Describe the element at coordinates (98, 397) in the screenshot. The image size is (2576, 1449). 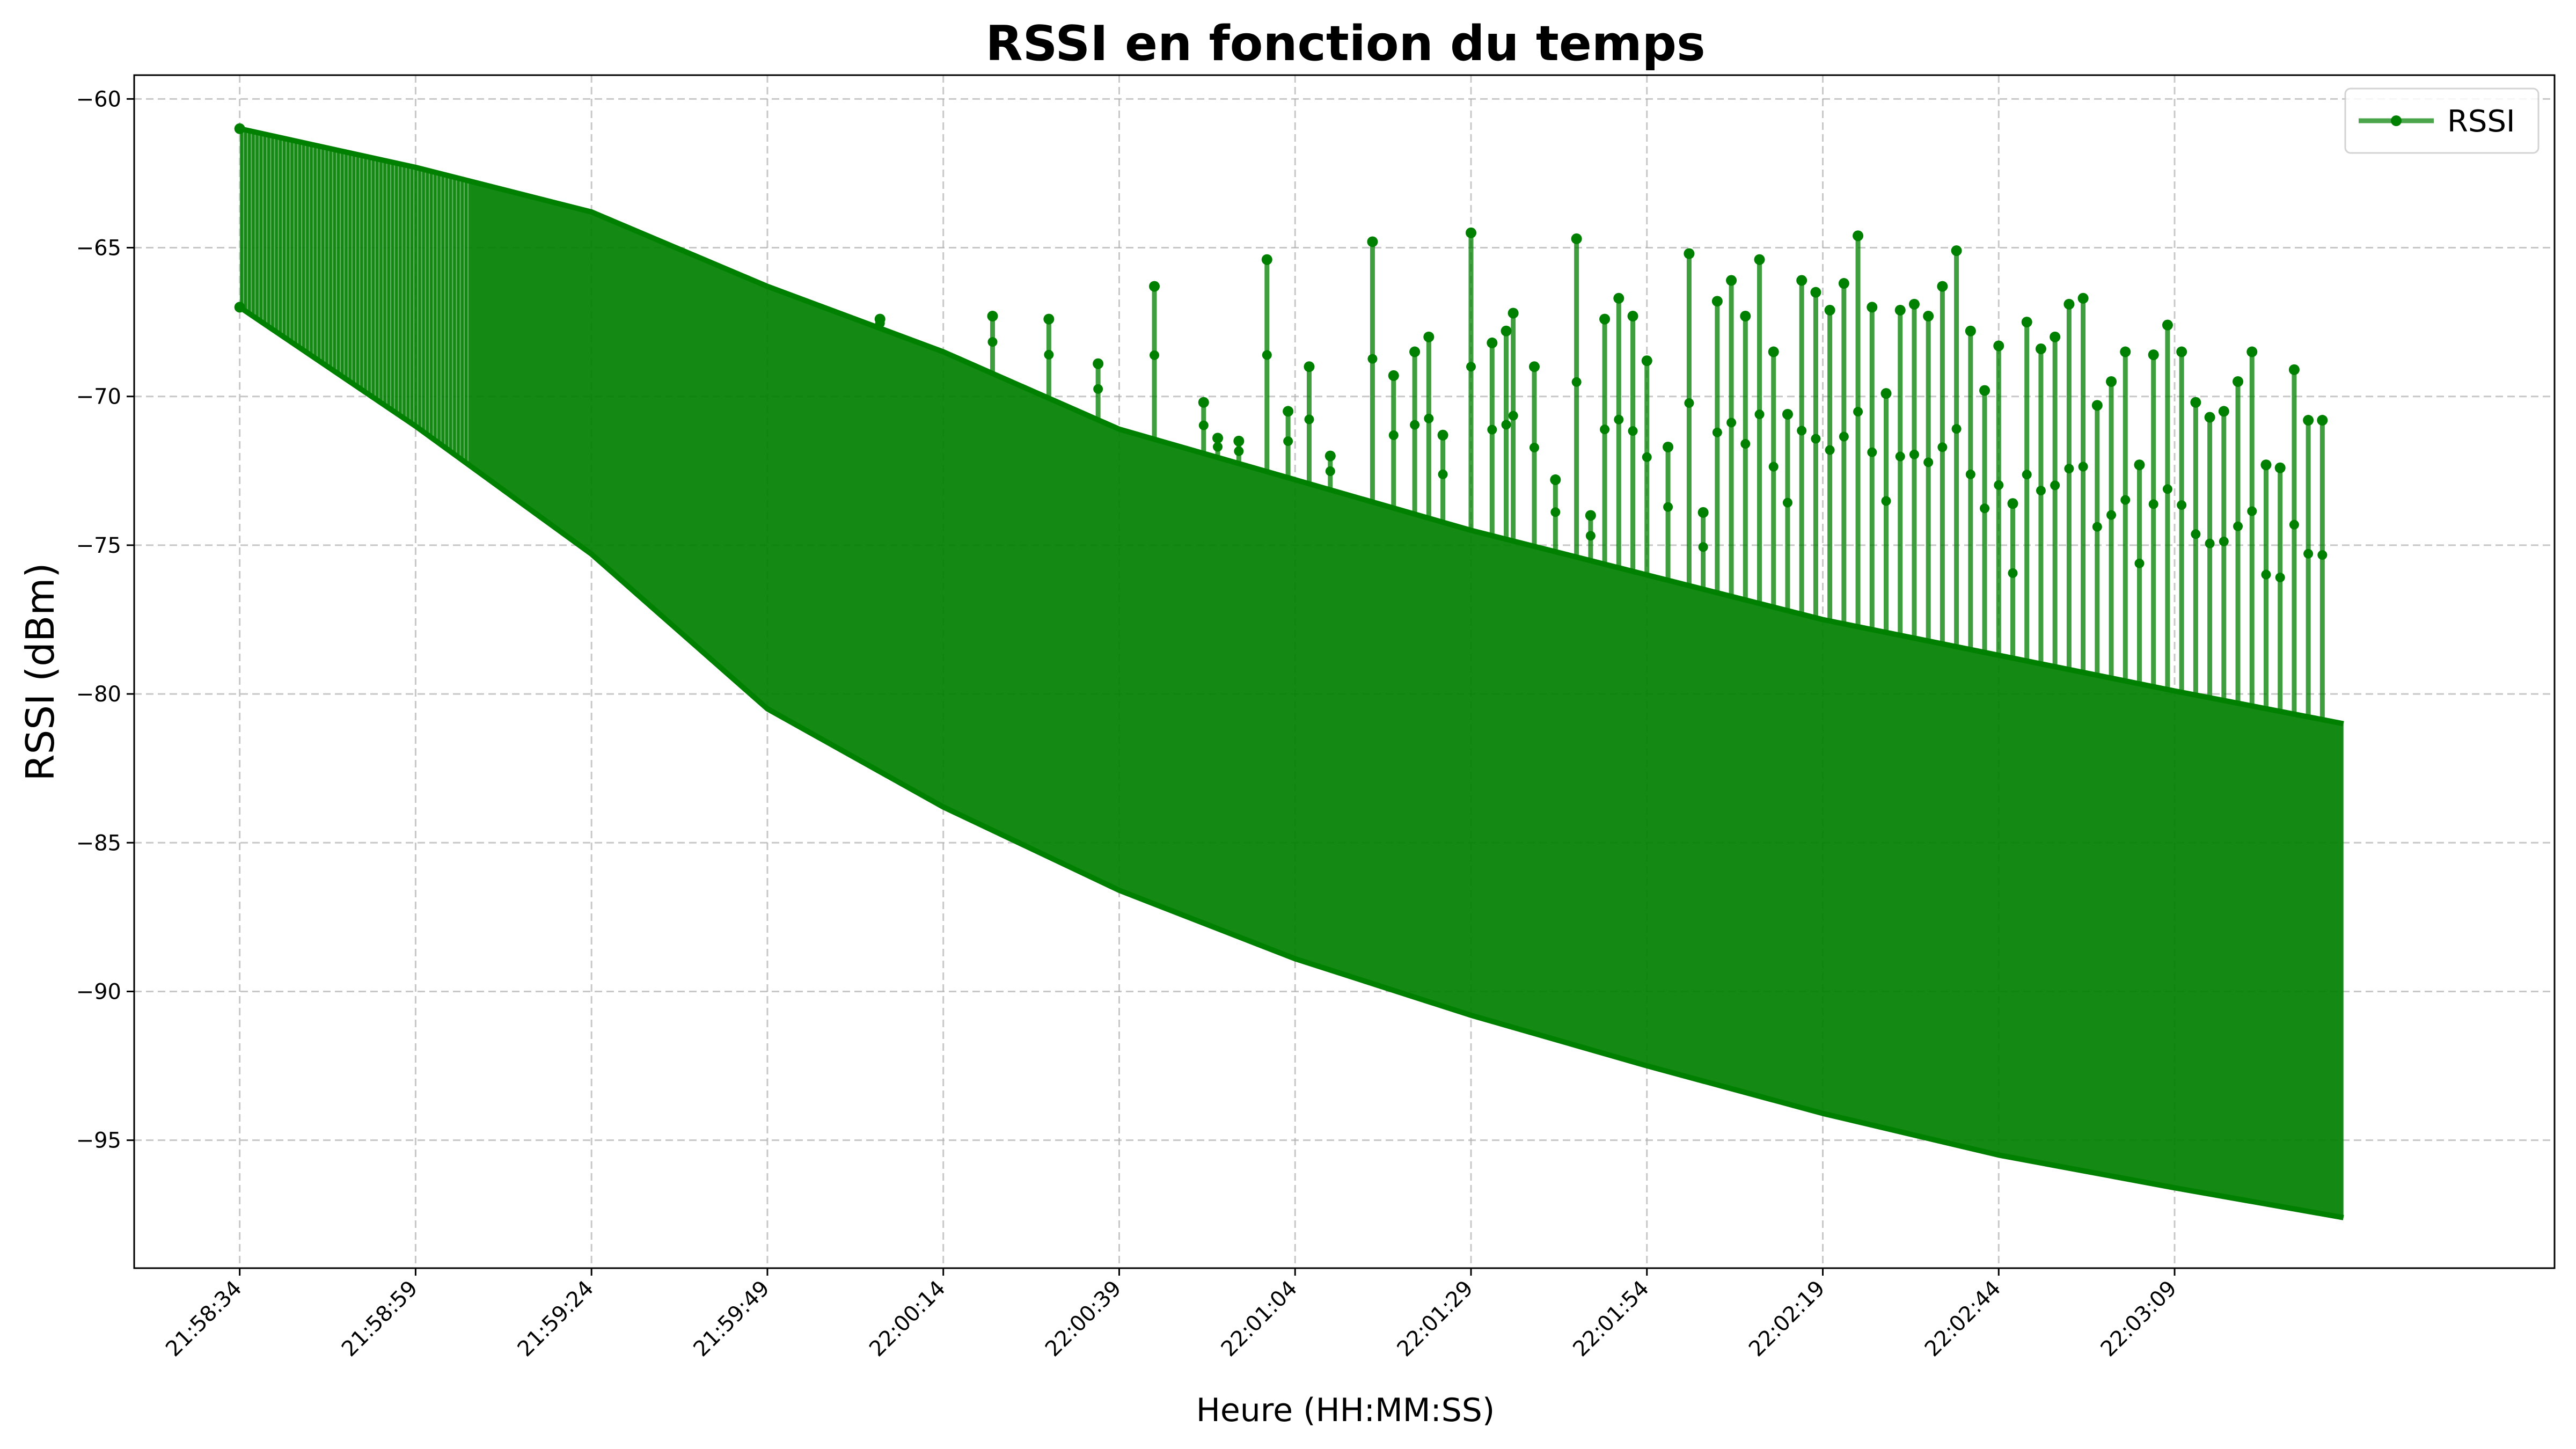
I see `y-tick-label: −70` at that location.